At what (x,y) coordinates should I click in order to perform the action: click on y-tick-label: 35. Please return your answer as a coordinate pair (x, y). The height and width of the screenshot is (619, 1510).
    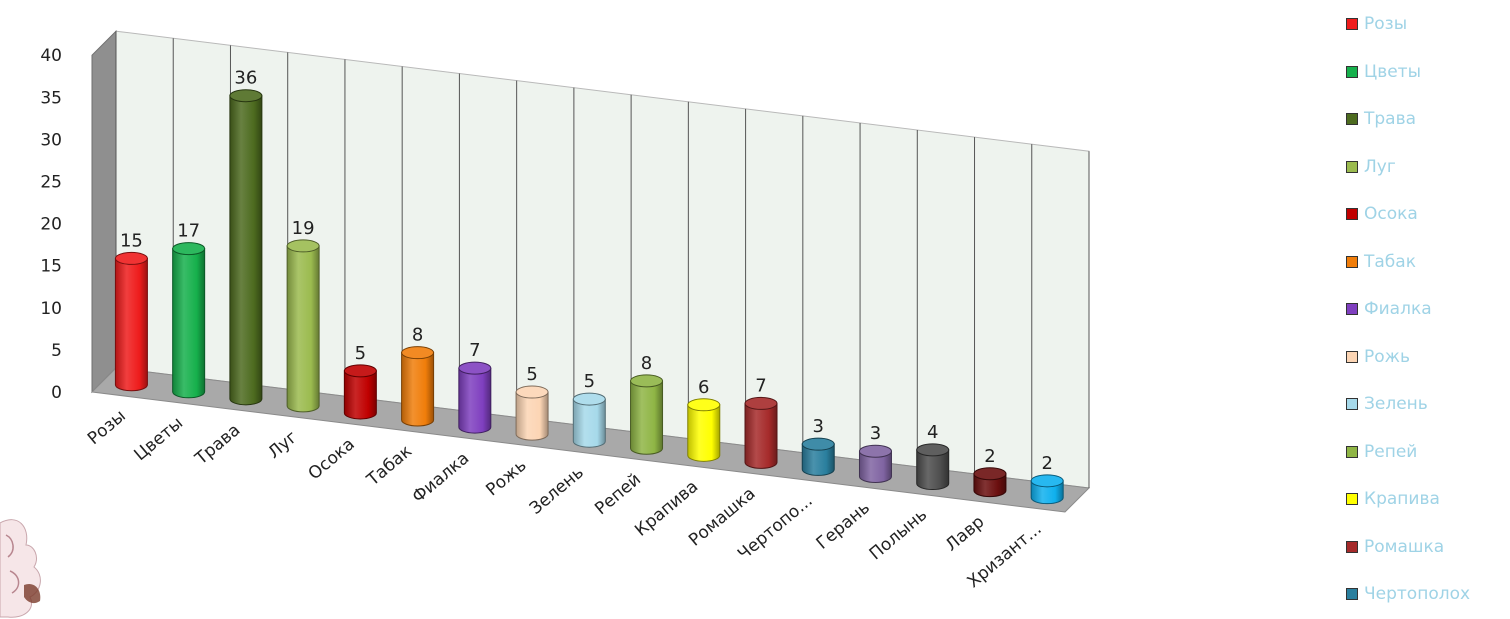
    Looking at the image, I should click on (51, 98).